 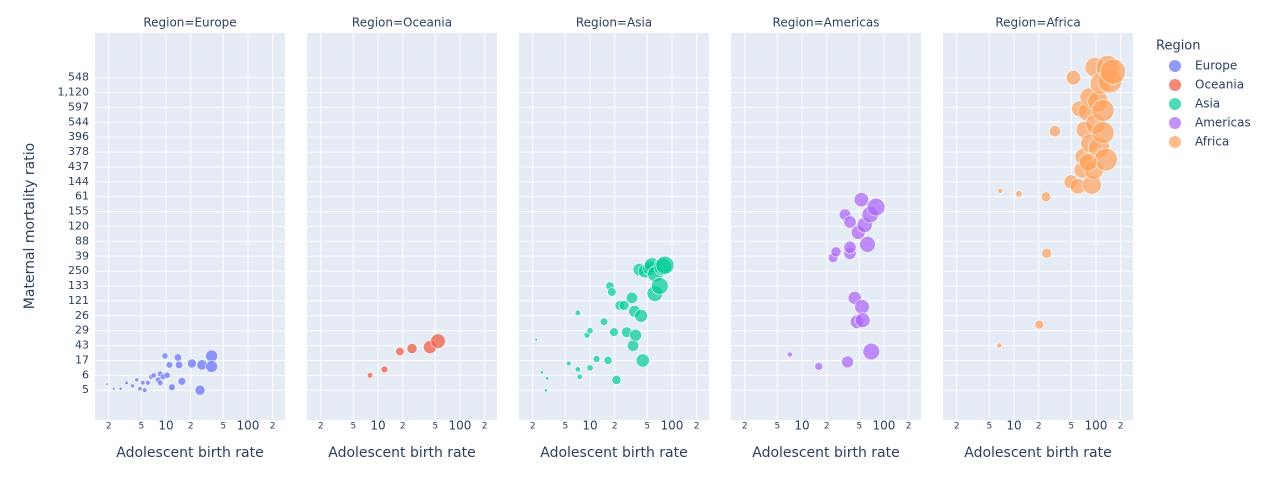 What do you see at coordinates (78, 166) in the screenshot?
I see `y-tick-label: 437` at bounding box center [78, 166].